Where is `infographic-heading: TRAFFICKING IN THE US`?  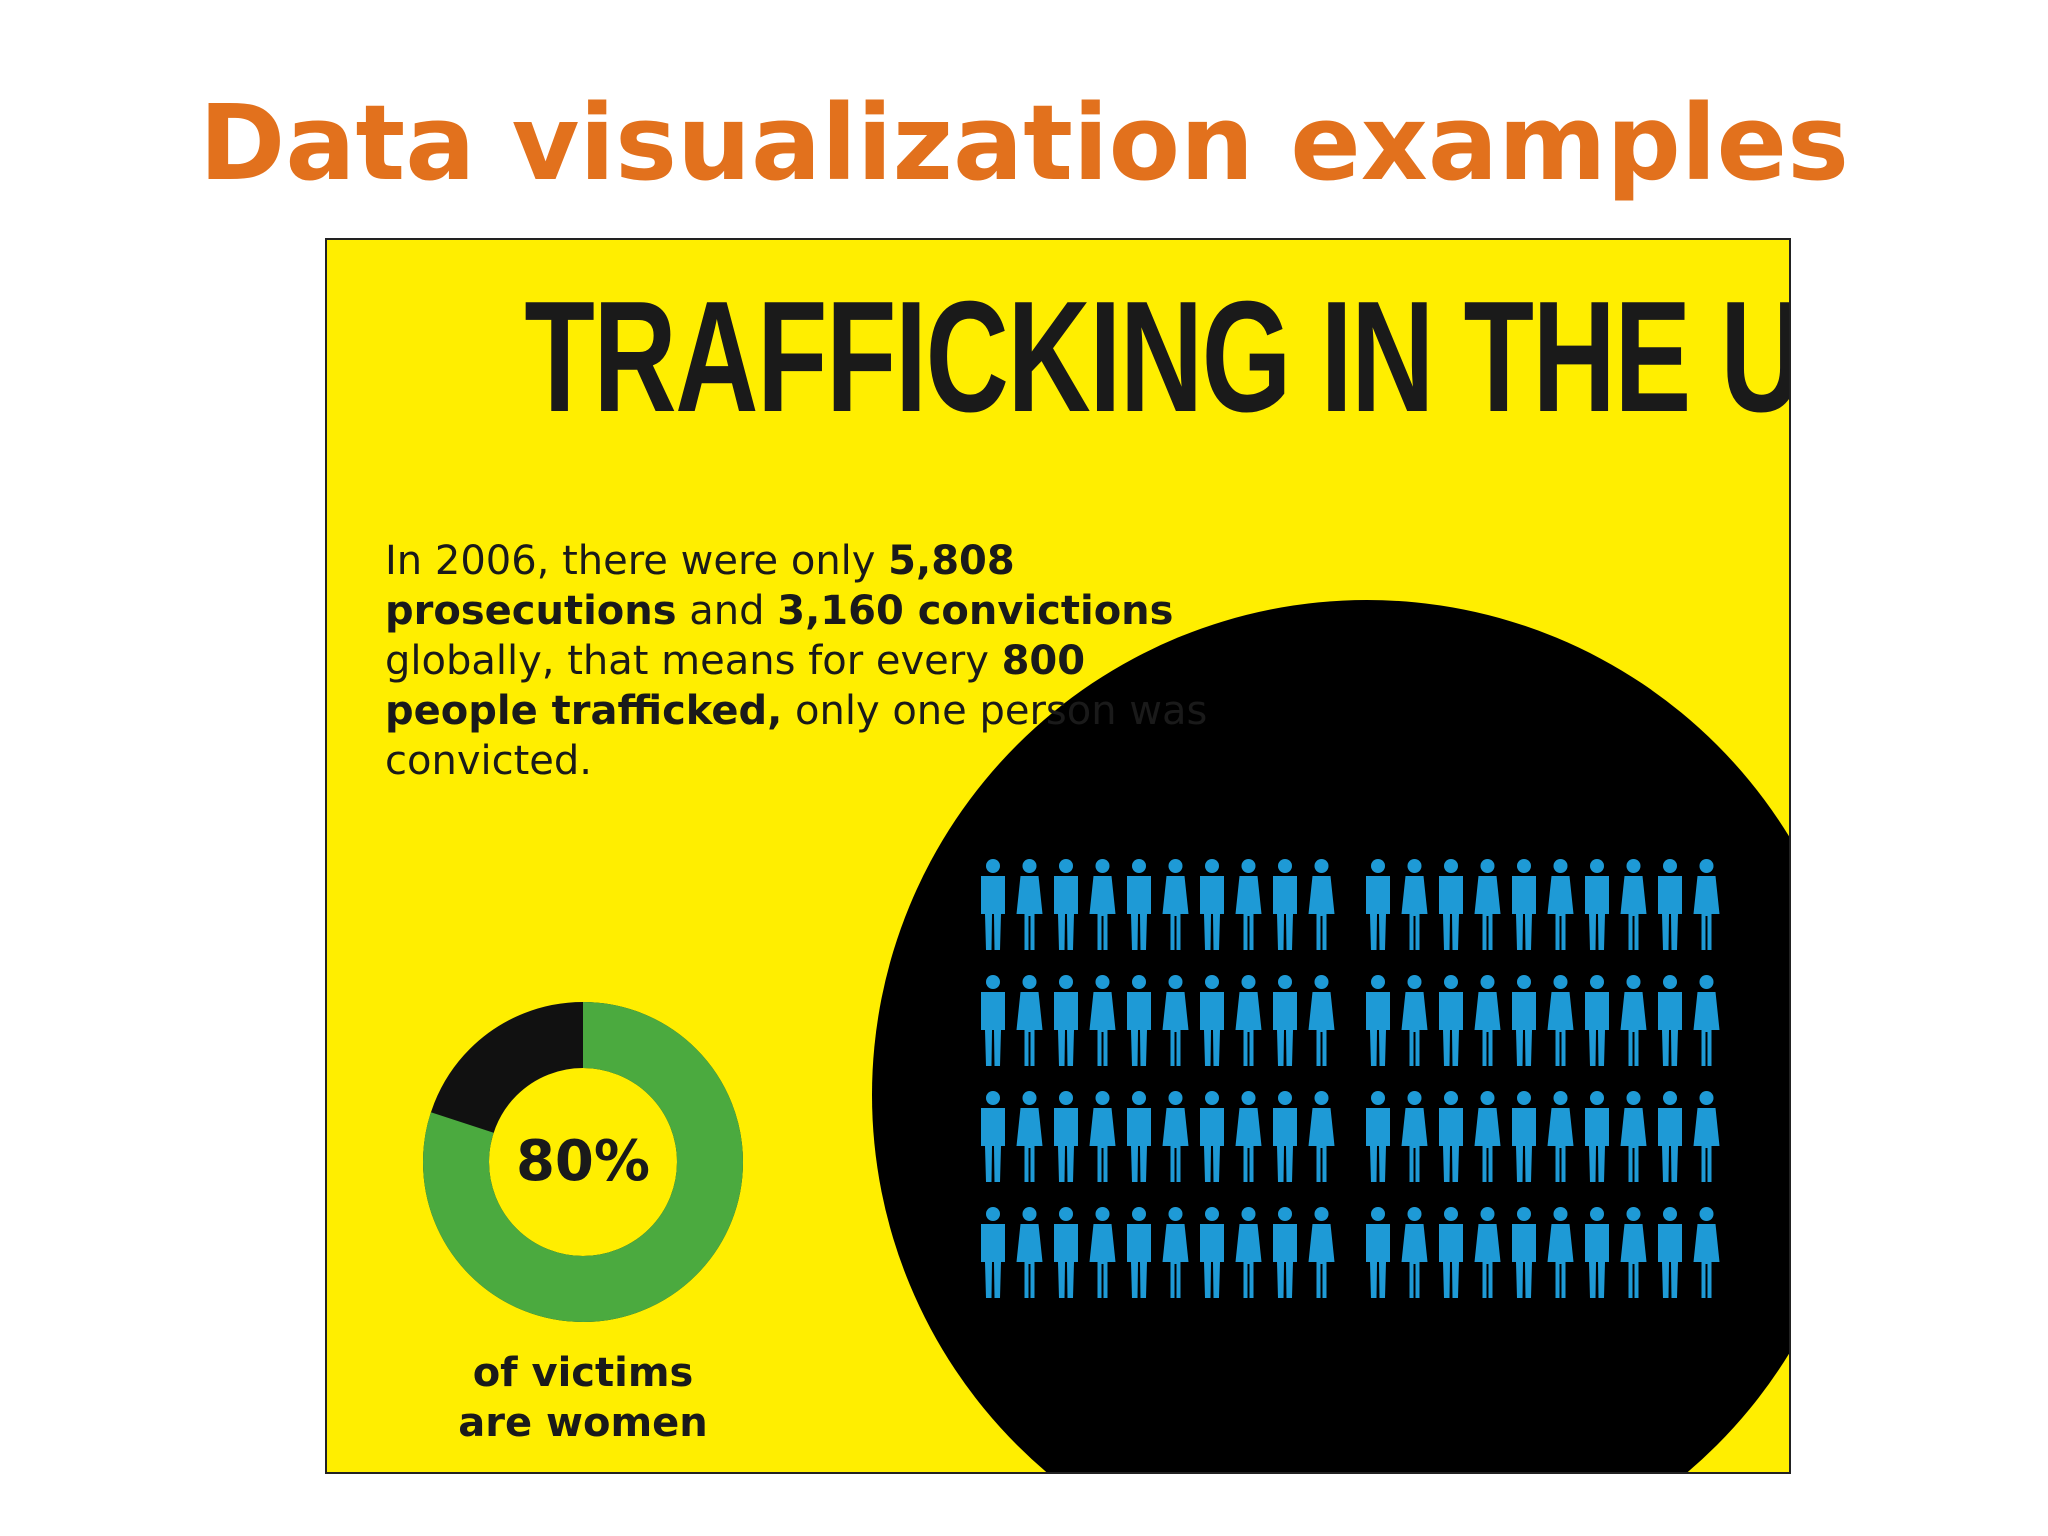 infographic-heading: TRAFFICKING IN THE US is located at coordinates (1157, 357).